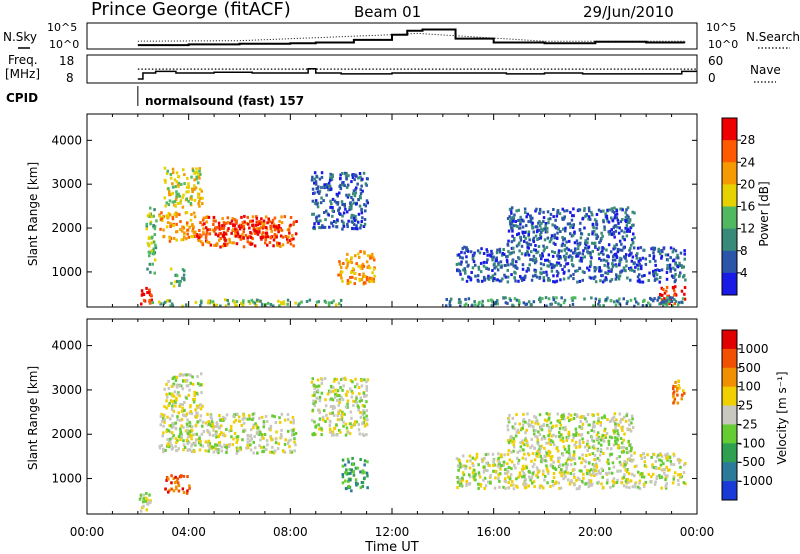 Image resolution: width=800 pixels, height=554 pixels. I want to click on colorbar-tick-label: -25, so click(748, 424).